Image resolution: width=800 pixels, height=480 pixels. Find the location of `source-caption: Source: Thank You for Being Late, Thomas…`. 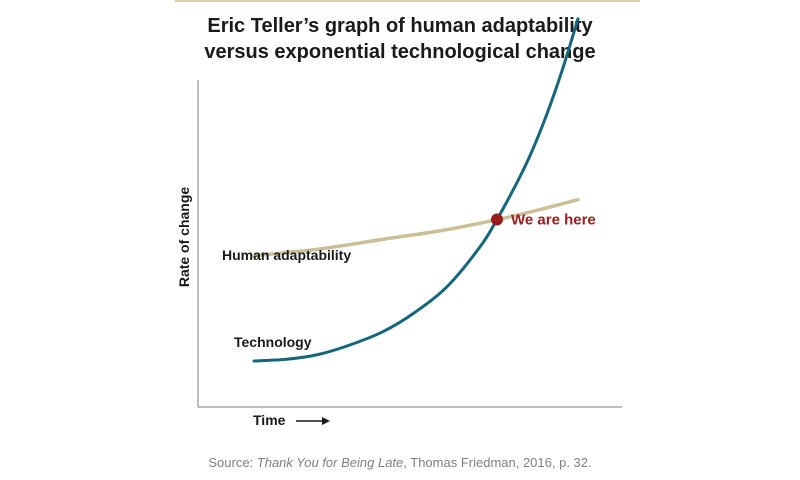

source-caption: Source: Thank You for Being Late, Thomas… is located at coordinates (400, 462).